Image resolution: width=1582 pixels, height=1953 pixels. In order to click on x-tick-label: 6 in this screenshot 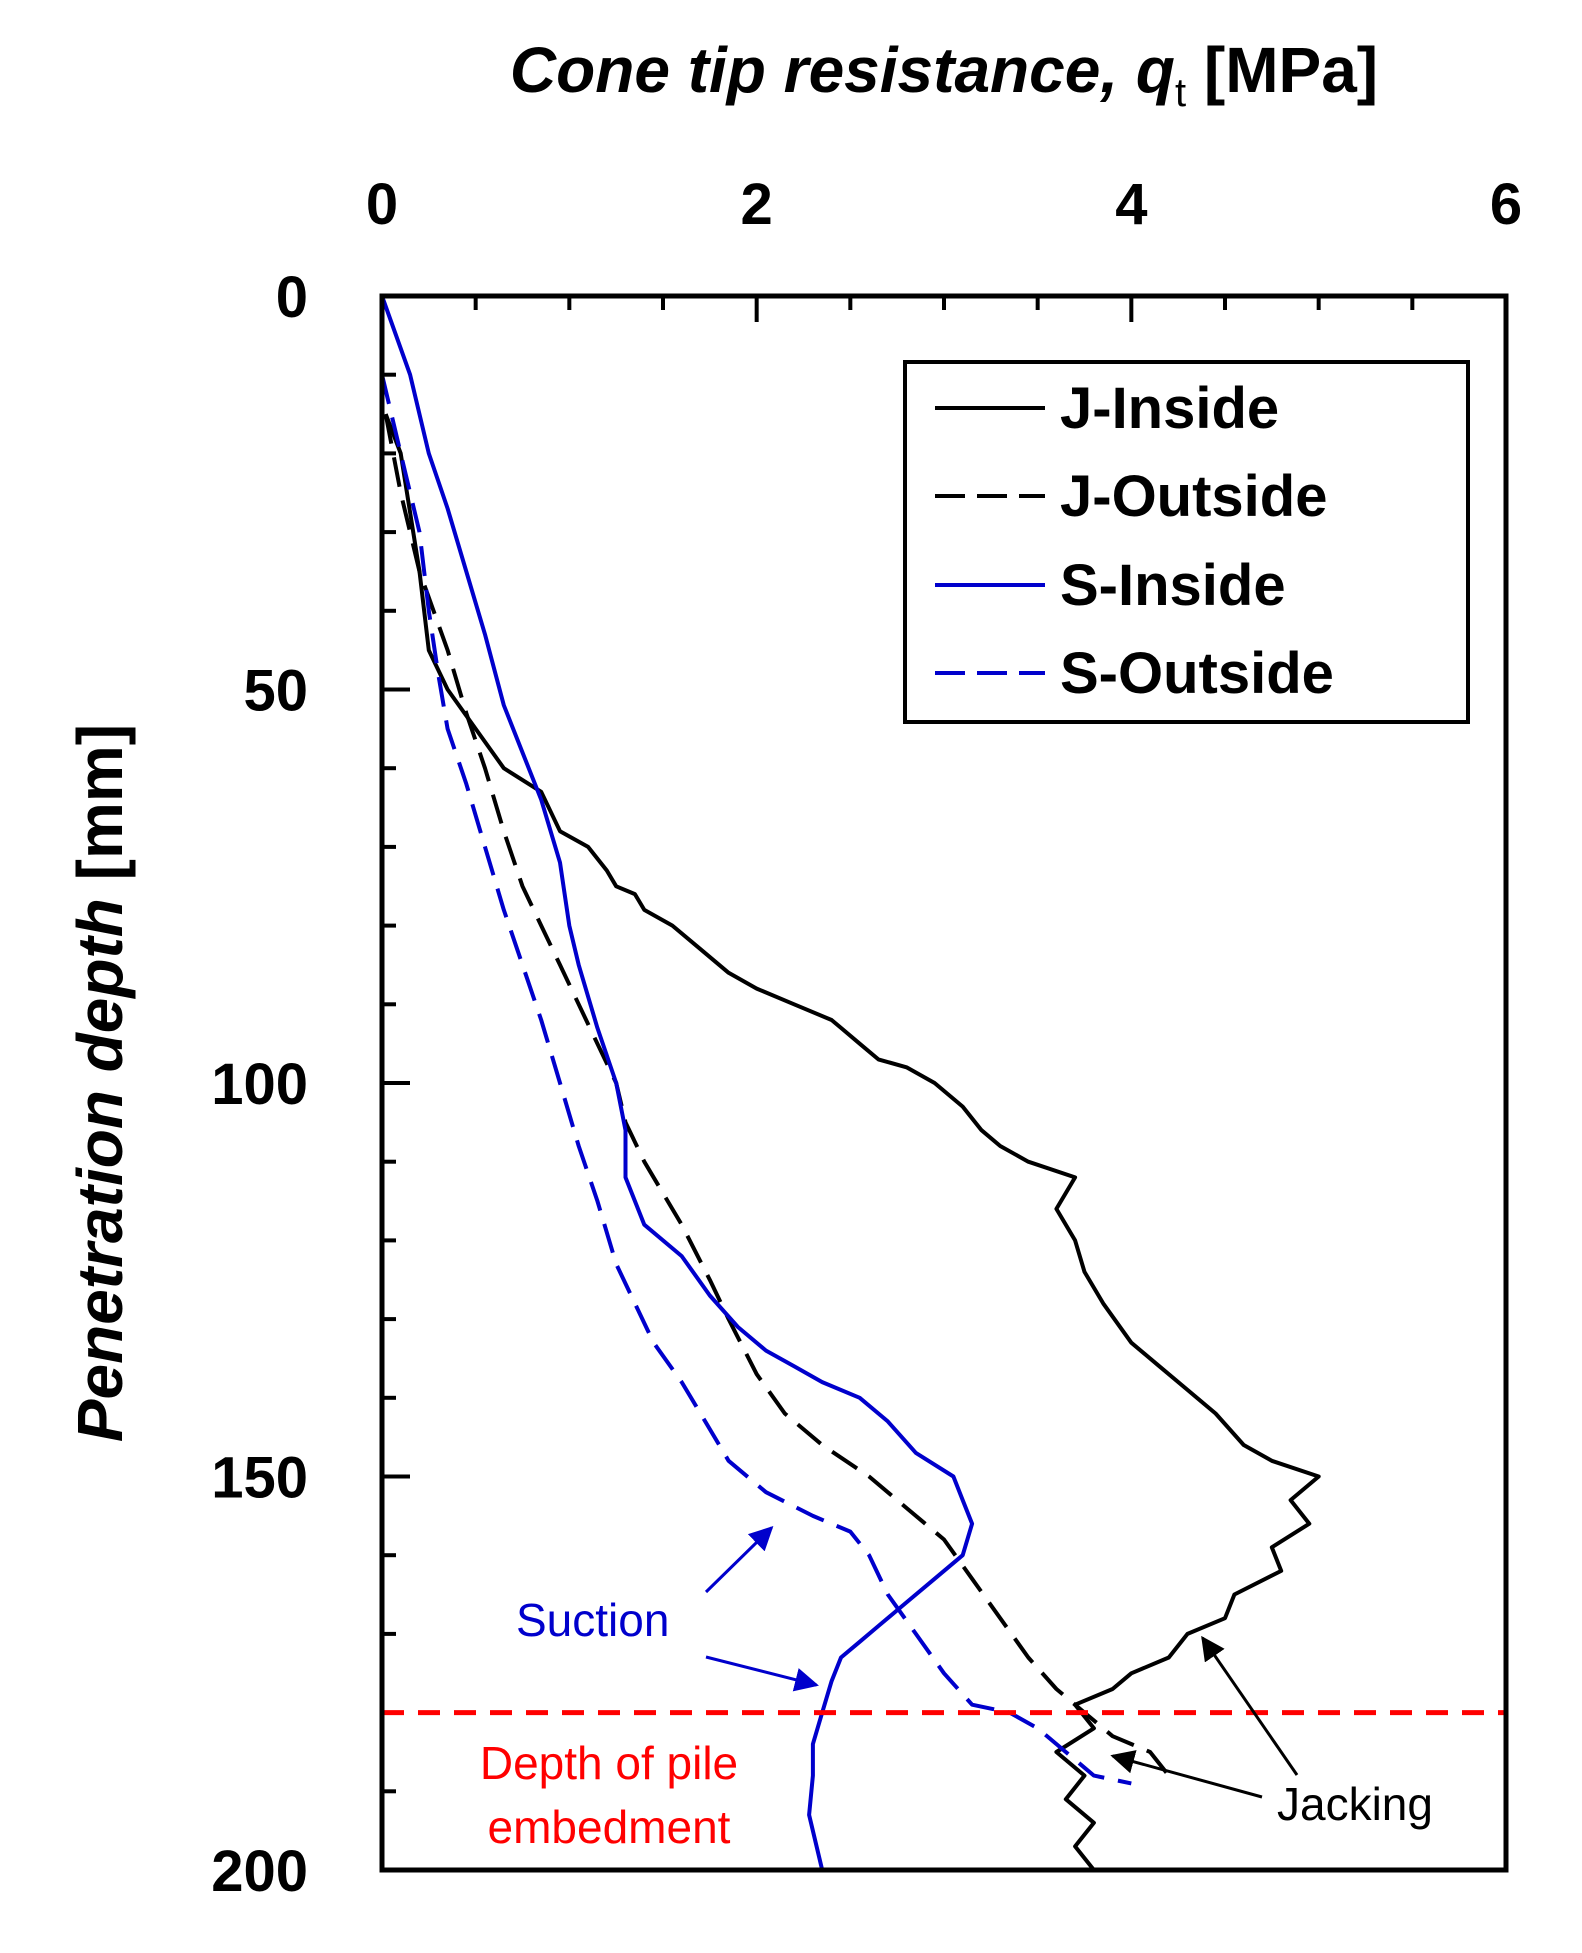, I will do `click(1506, 204)`.